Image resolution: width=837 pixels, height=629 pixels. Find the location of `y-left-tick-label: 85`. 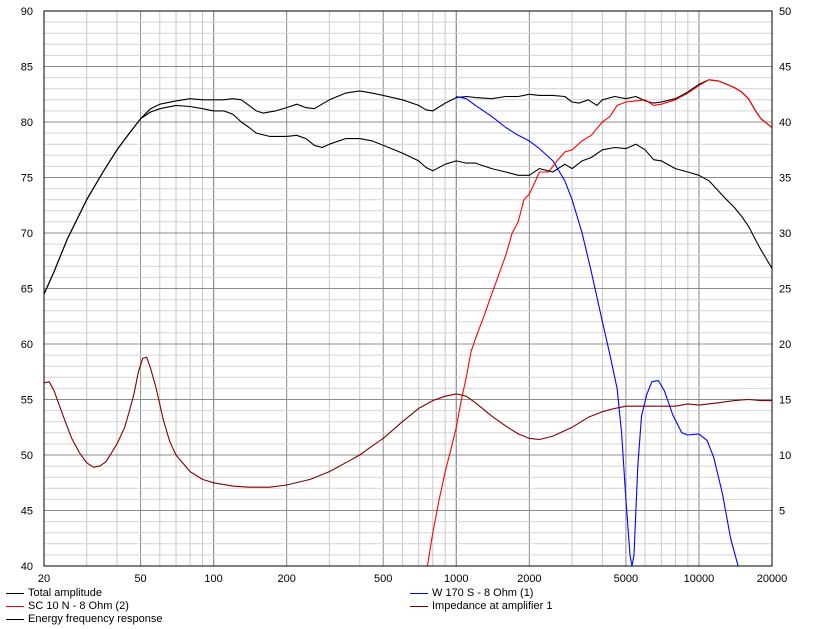

y-left-tick-label: 85 is located at coordinates (27, 68).